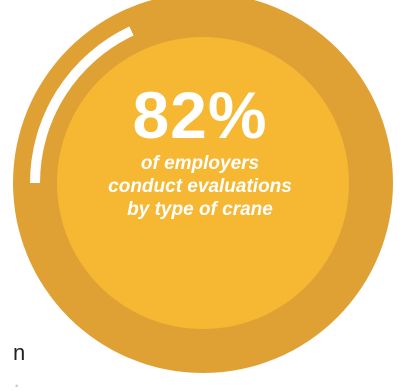 Image resolution: width=406 pixels, height=391 pixels. I want to click on caption-line-2: conduct evaluations, so click(200, 186).